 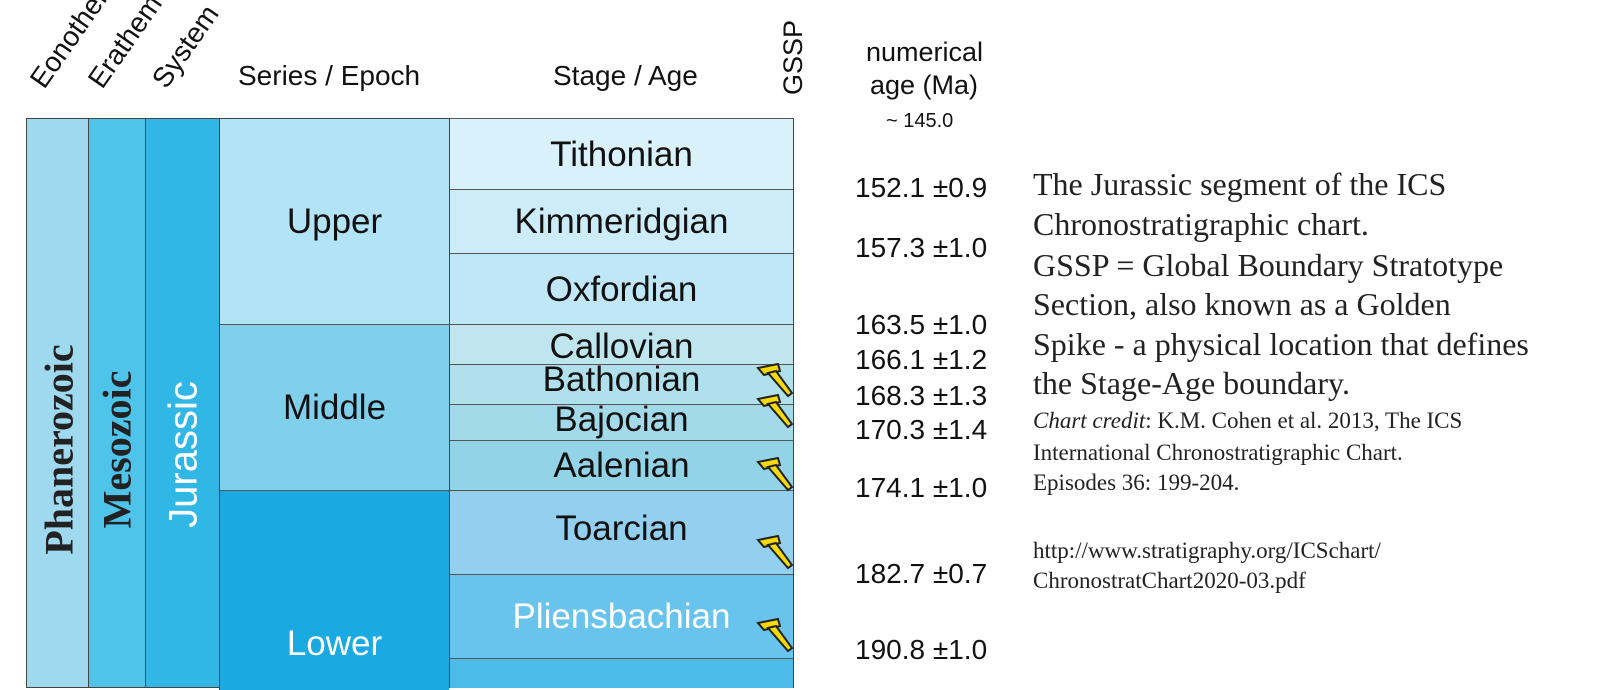 I want to click on stage-name: Bajocian, so click(x=621, y=419).